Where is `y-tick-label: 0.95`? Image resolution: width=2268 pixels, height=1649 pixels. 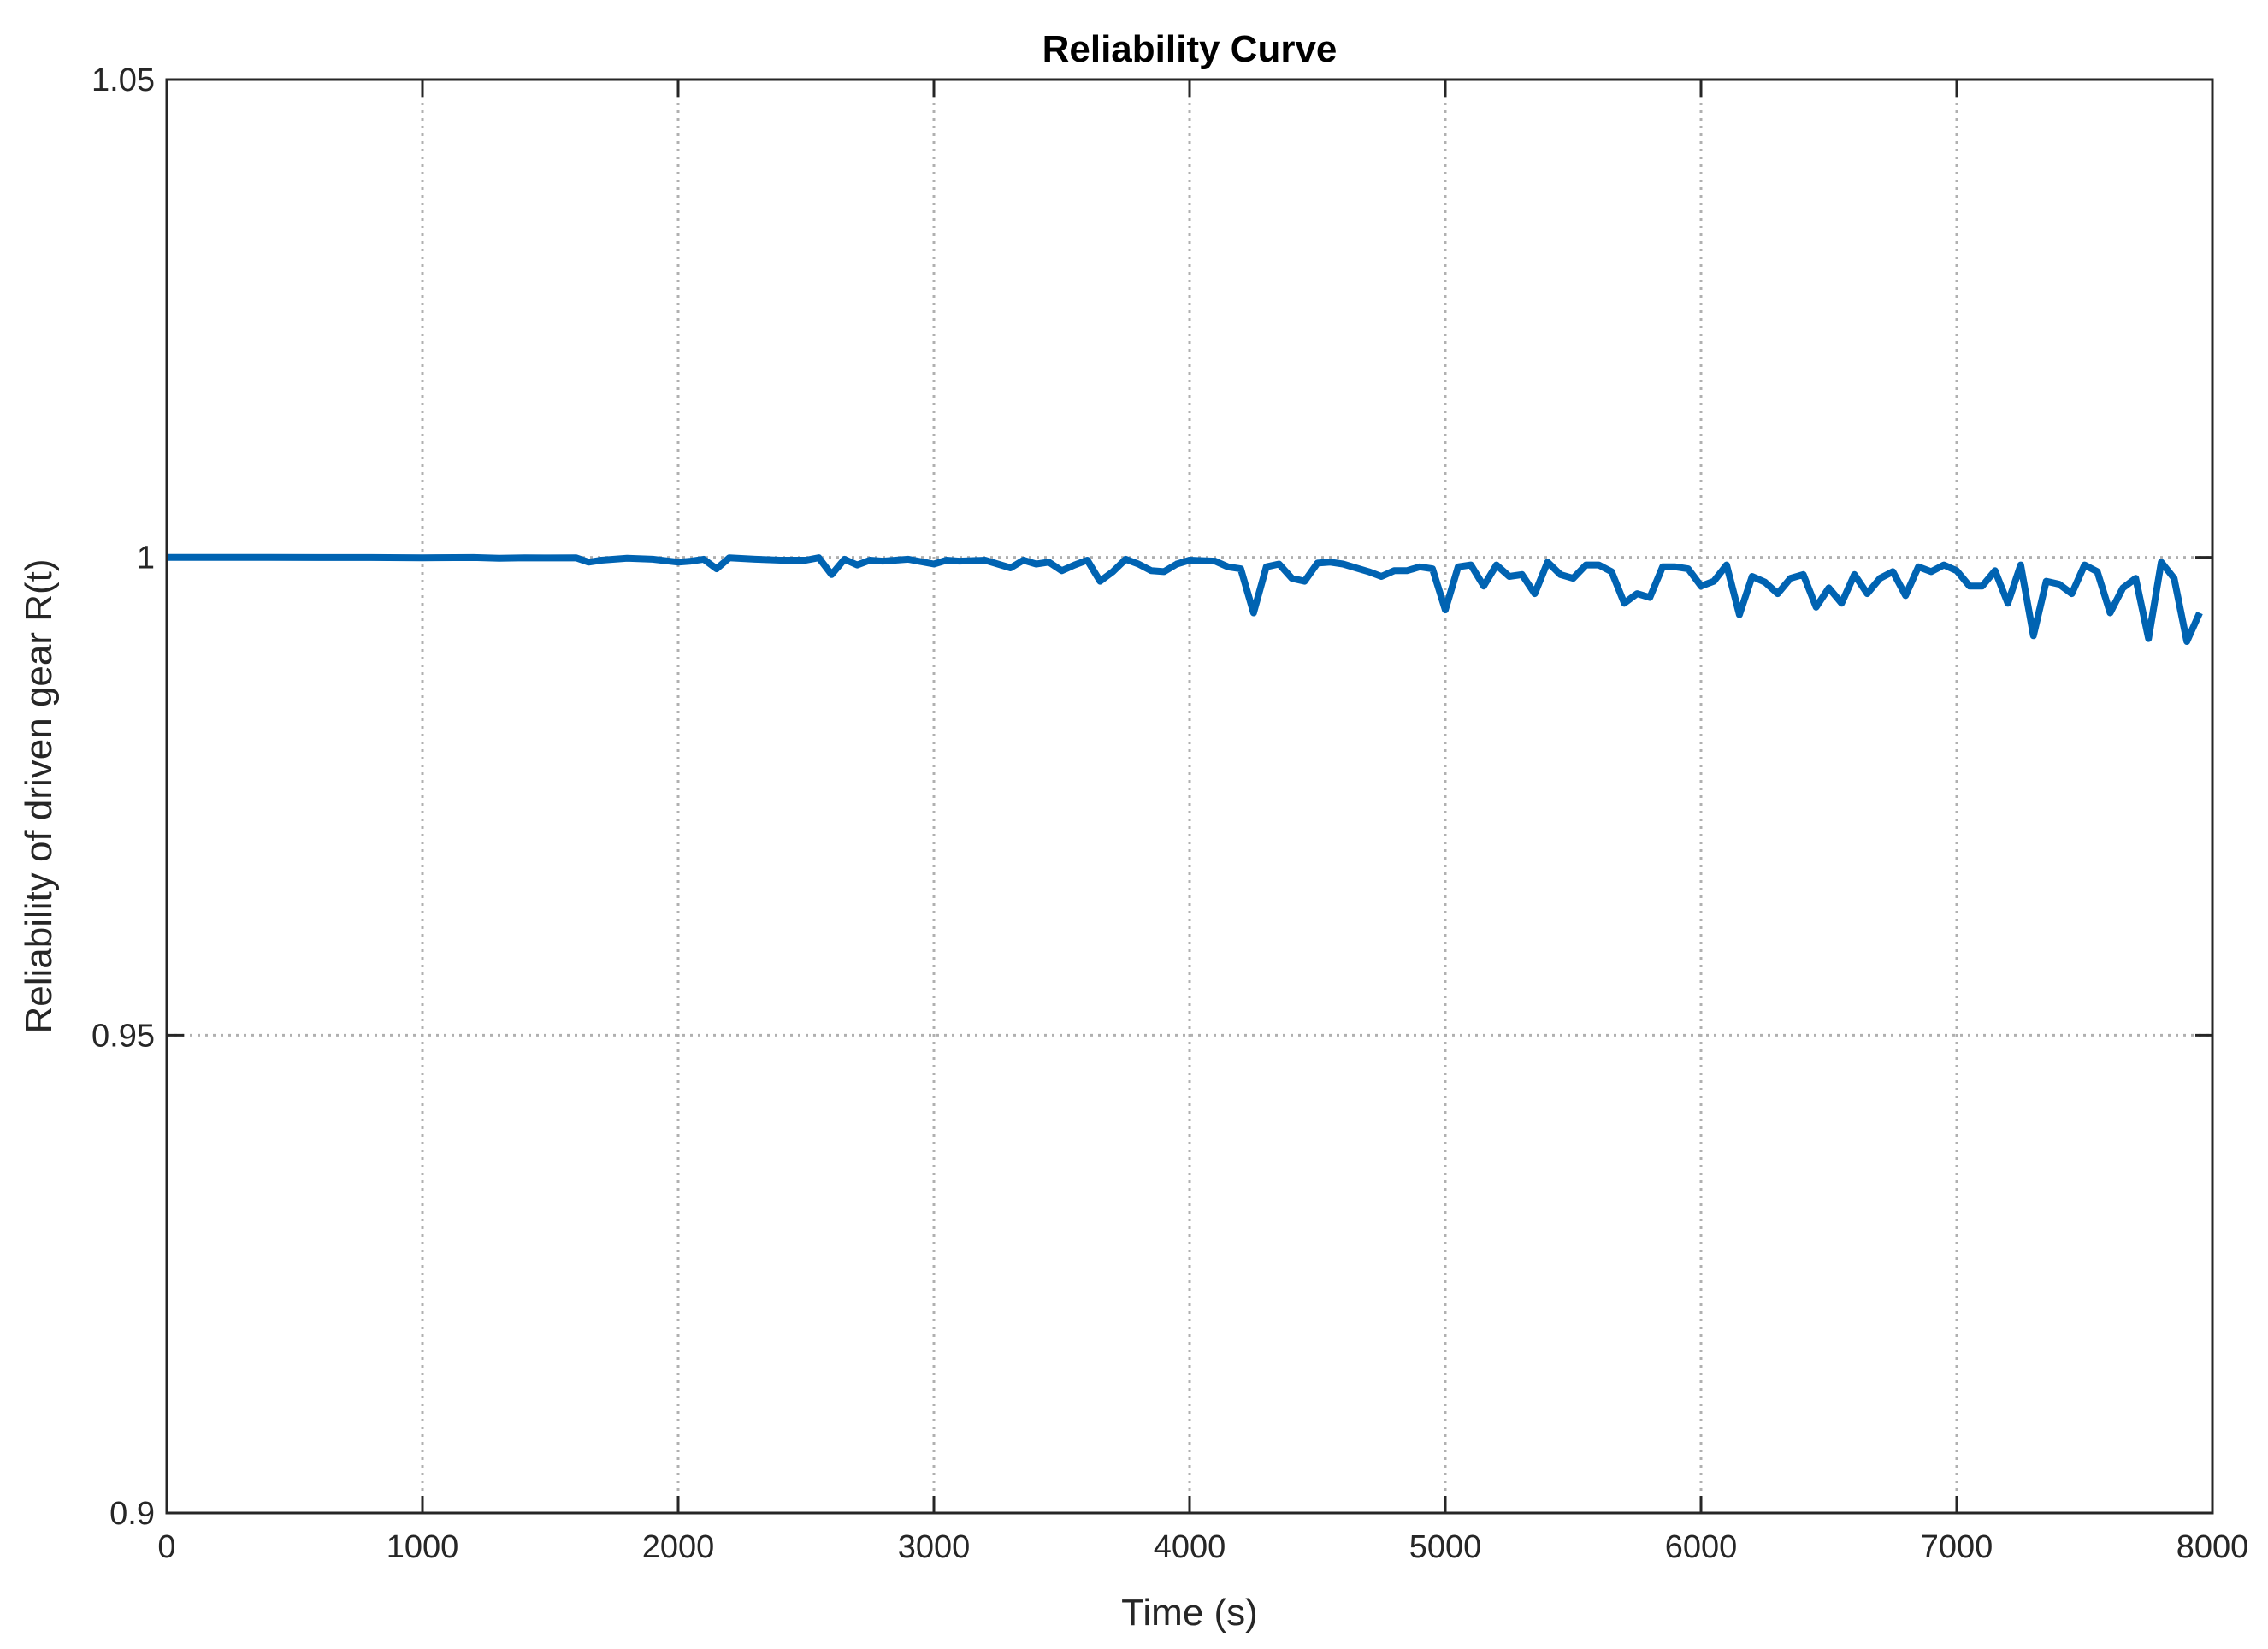 y-tick-label: 0.95 is located at coordinates (123, 1036).